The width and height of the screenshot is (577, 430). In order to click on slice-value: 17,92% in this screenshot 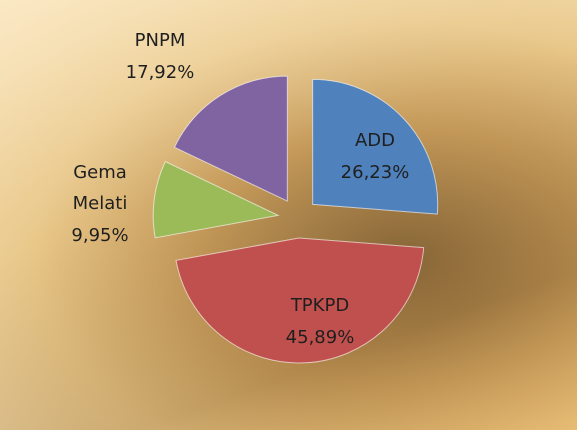, I will do `click(160, 72)`.